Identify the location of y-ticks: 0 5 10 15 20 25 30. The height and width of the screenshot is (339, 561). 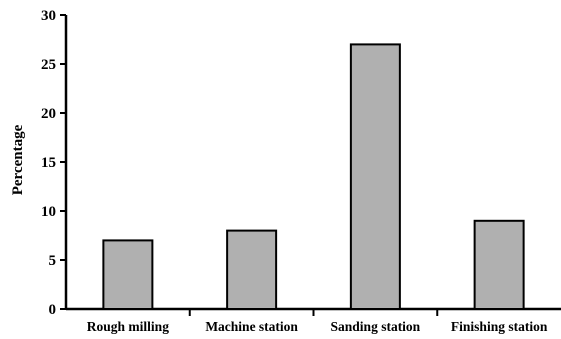
(53, 163).